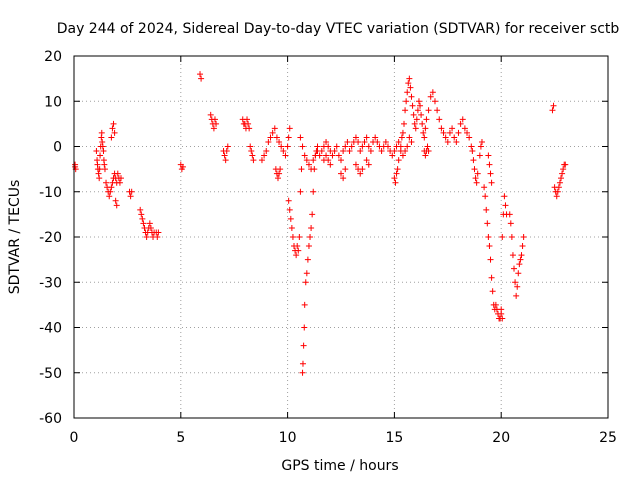 This screenshot has width=640, height=480. Describe the element at coordinates (50, 238) in the screenshot. I see `y-tick-labels: -60 -50 -40 -30 -20 -10 0 10 20` at that location.